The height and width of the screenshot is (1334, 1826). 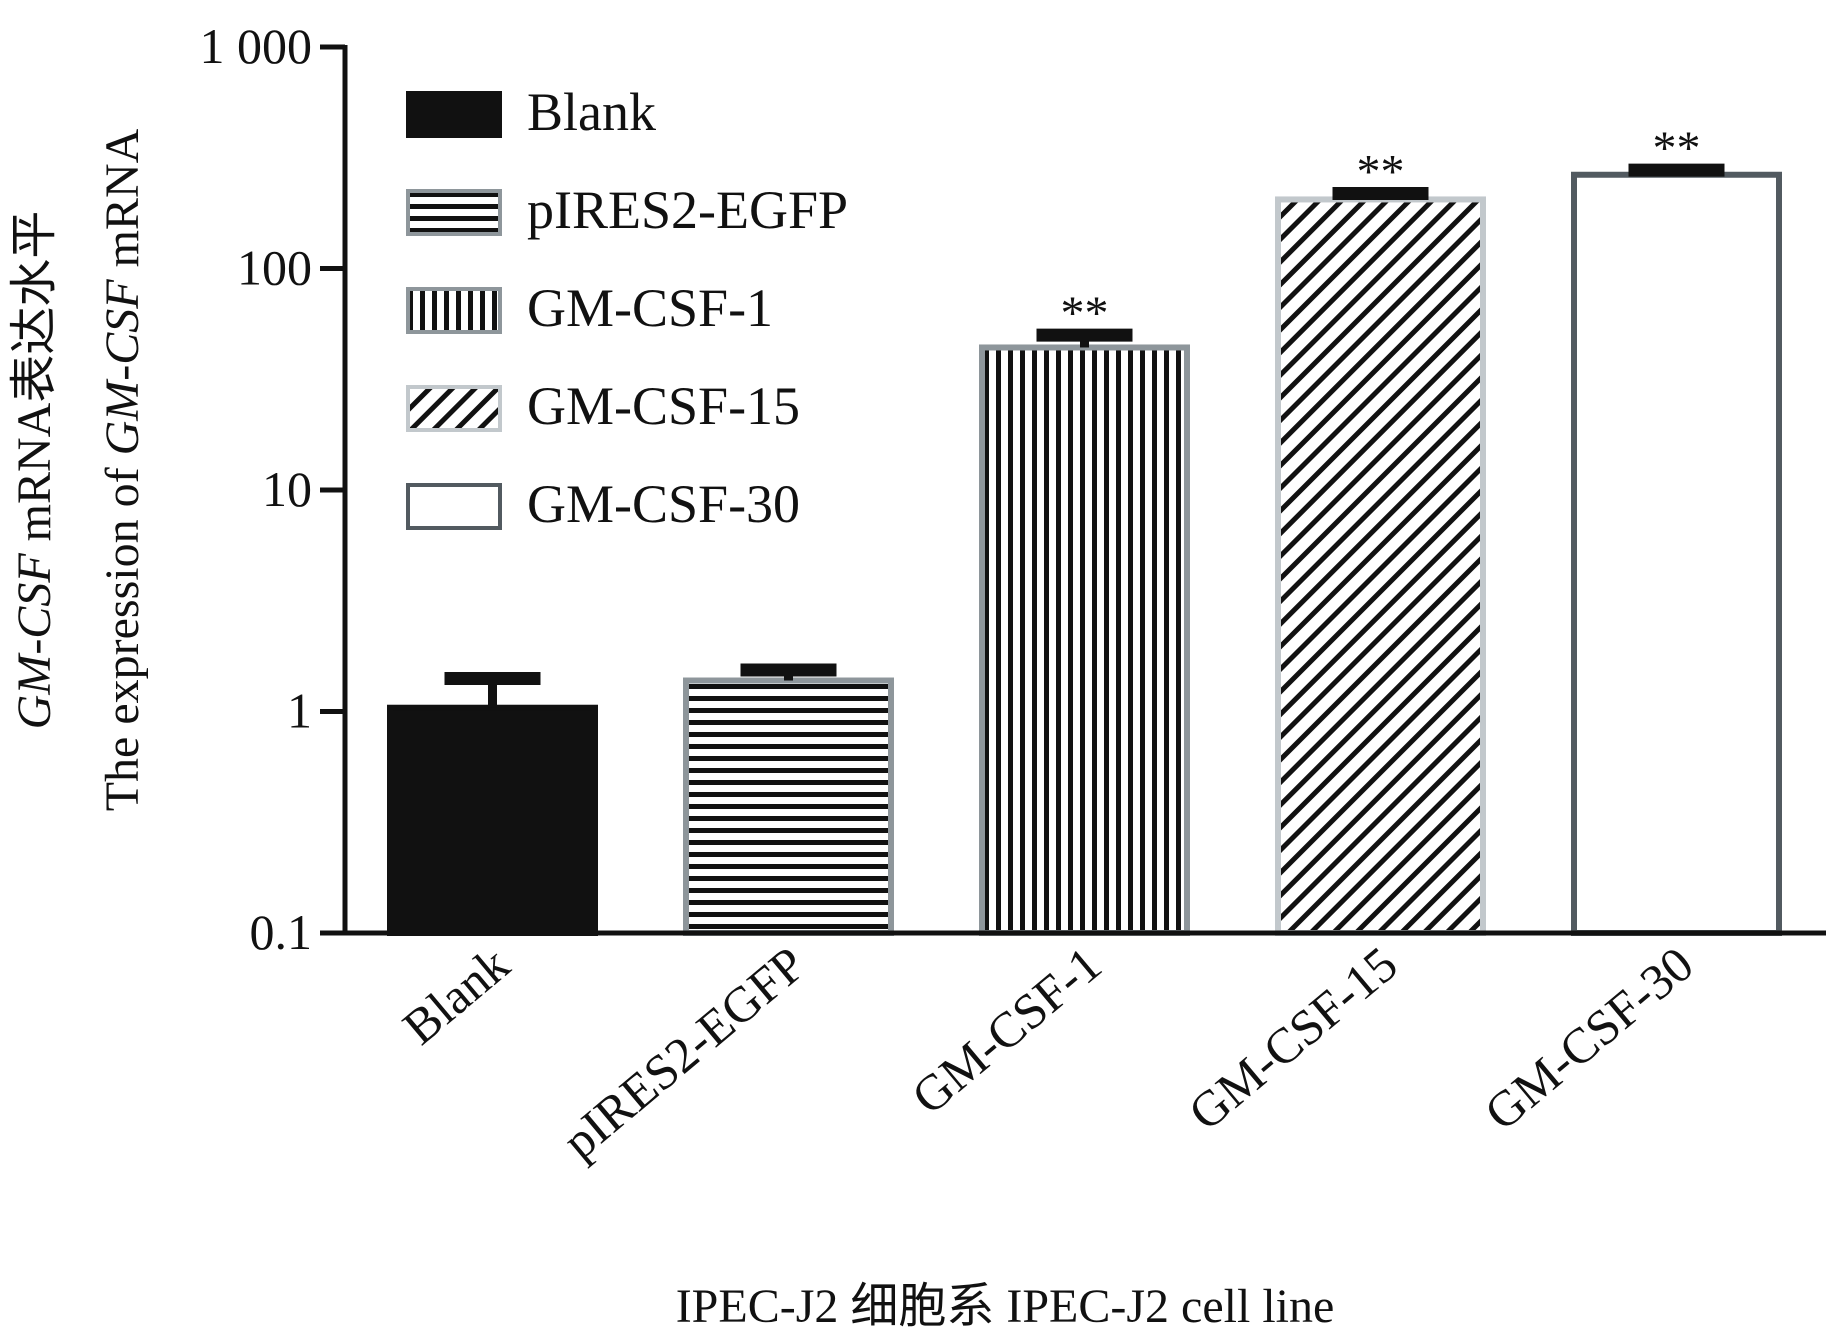 What do you see at coordinates (591, 112) in the screenshot?
I see `legend-label: Blank` at bounding box center [591, 112].